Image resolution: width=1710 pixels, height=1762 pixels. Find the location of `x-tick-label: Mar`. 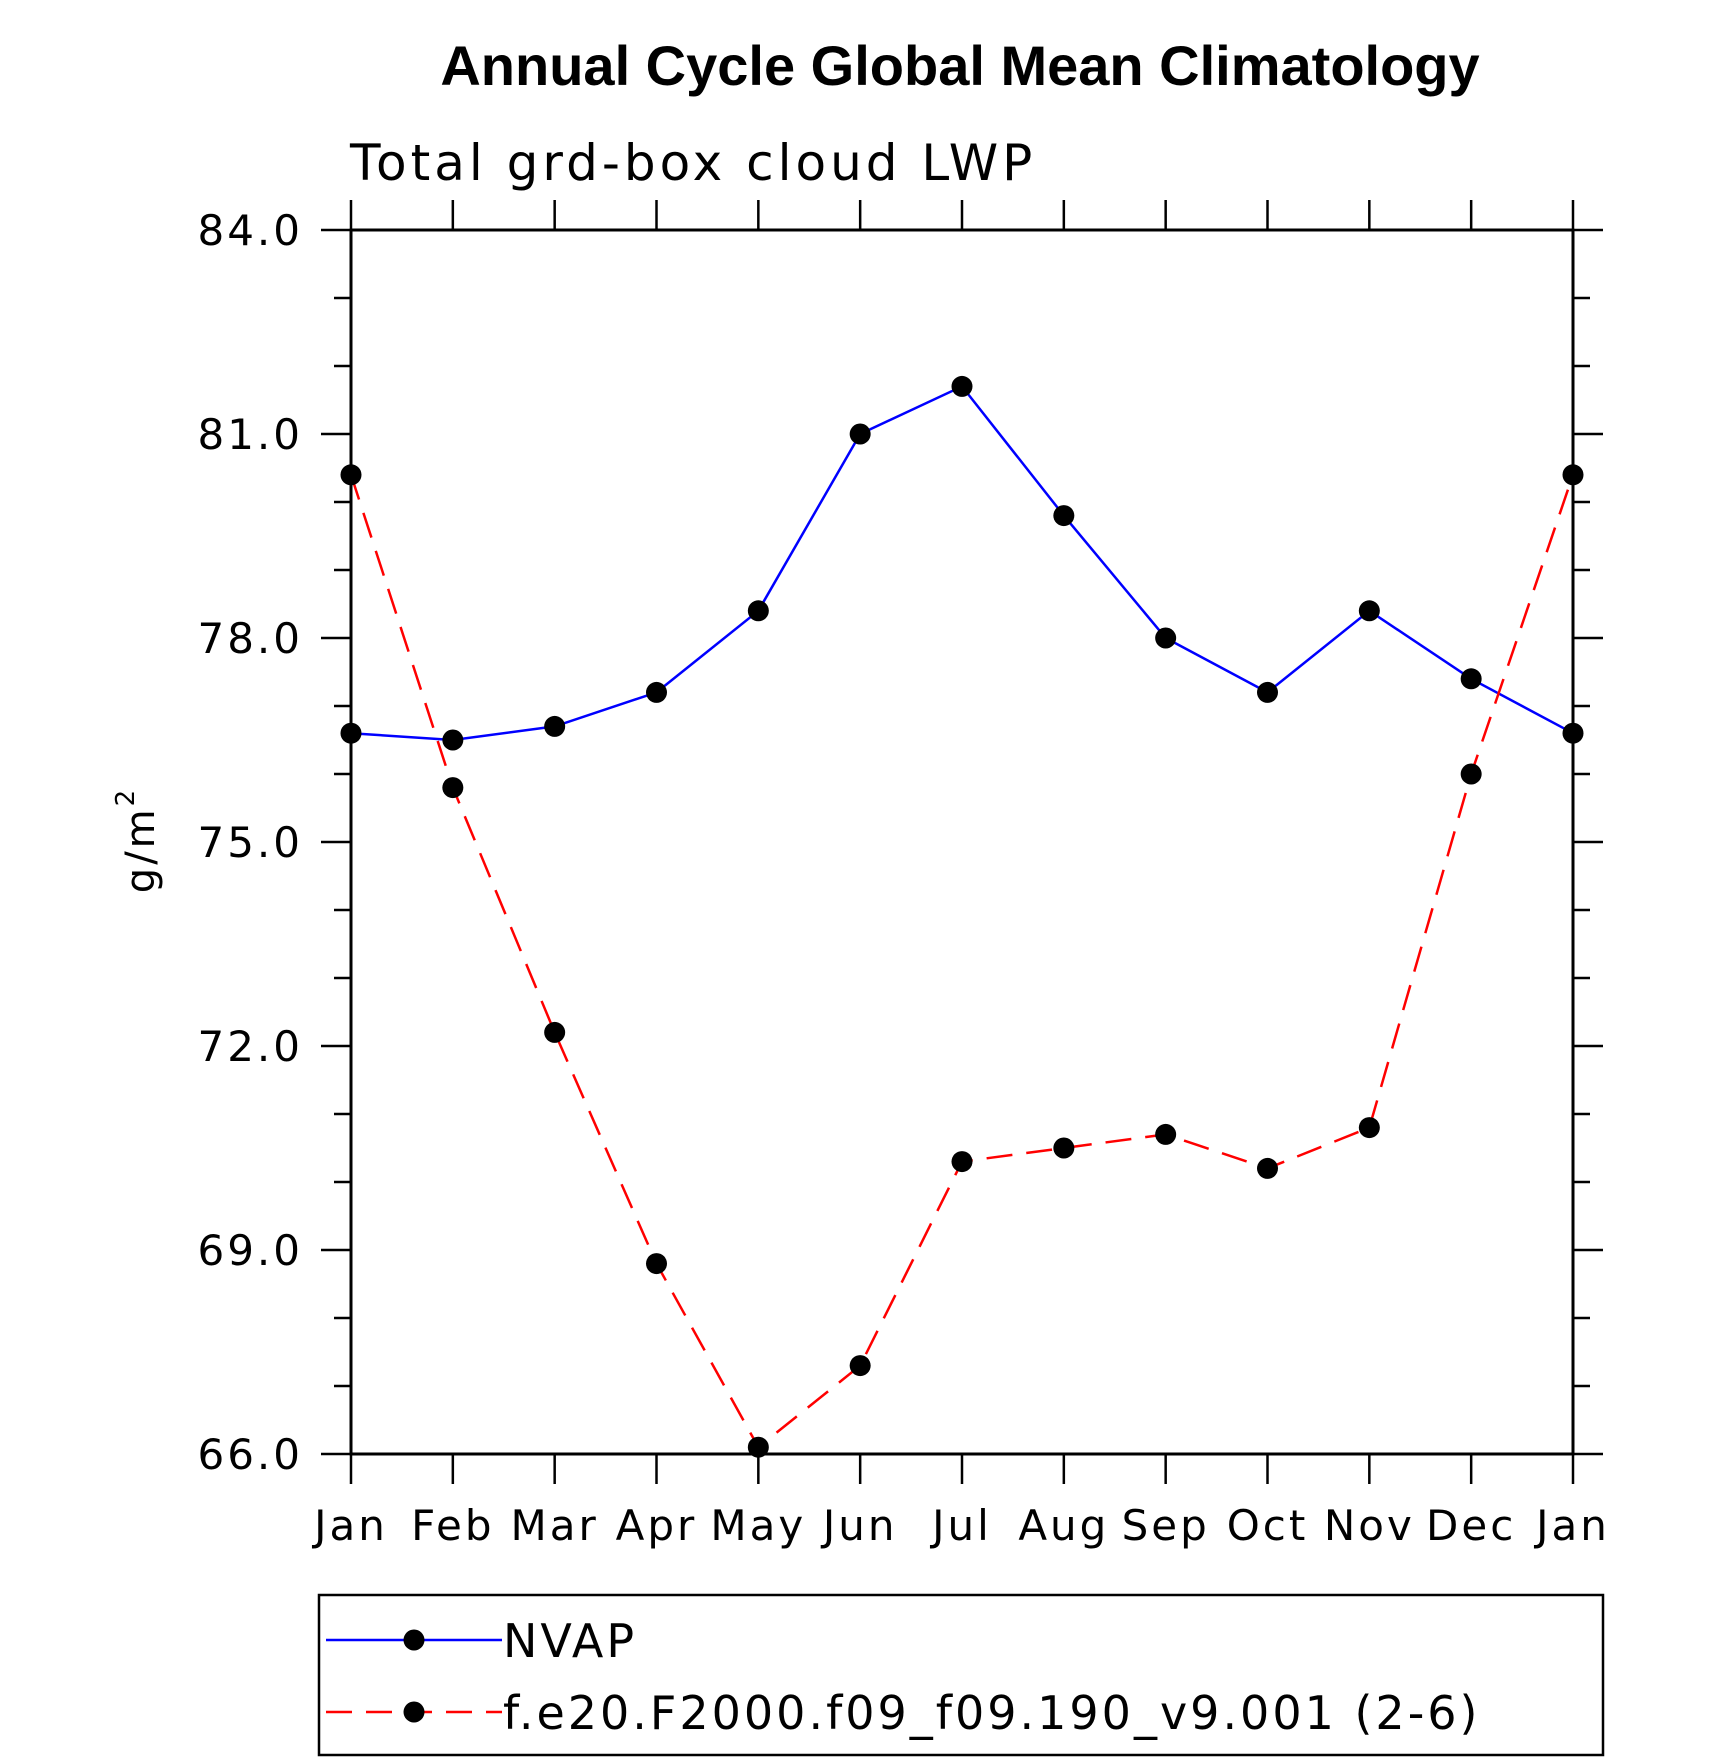

x-tick-label: Mar is located at coordinates (555, 1525).